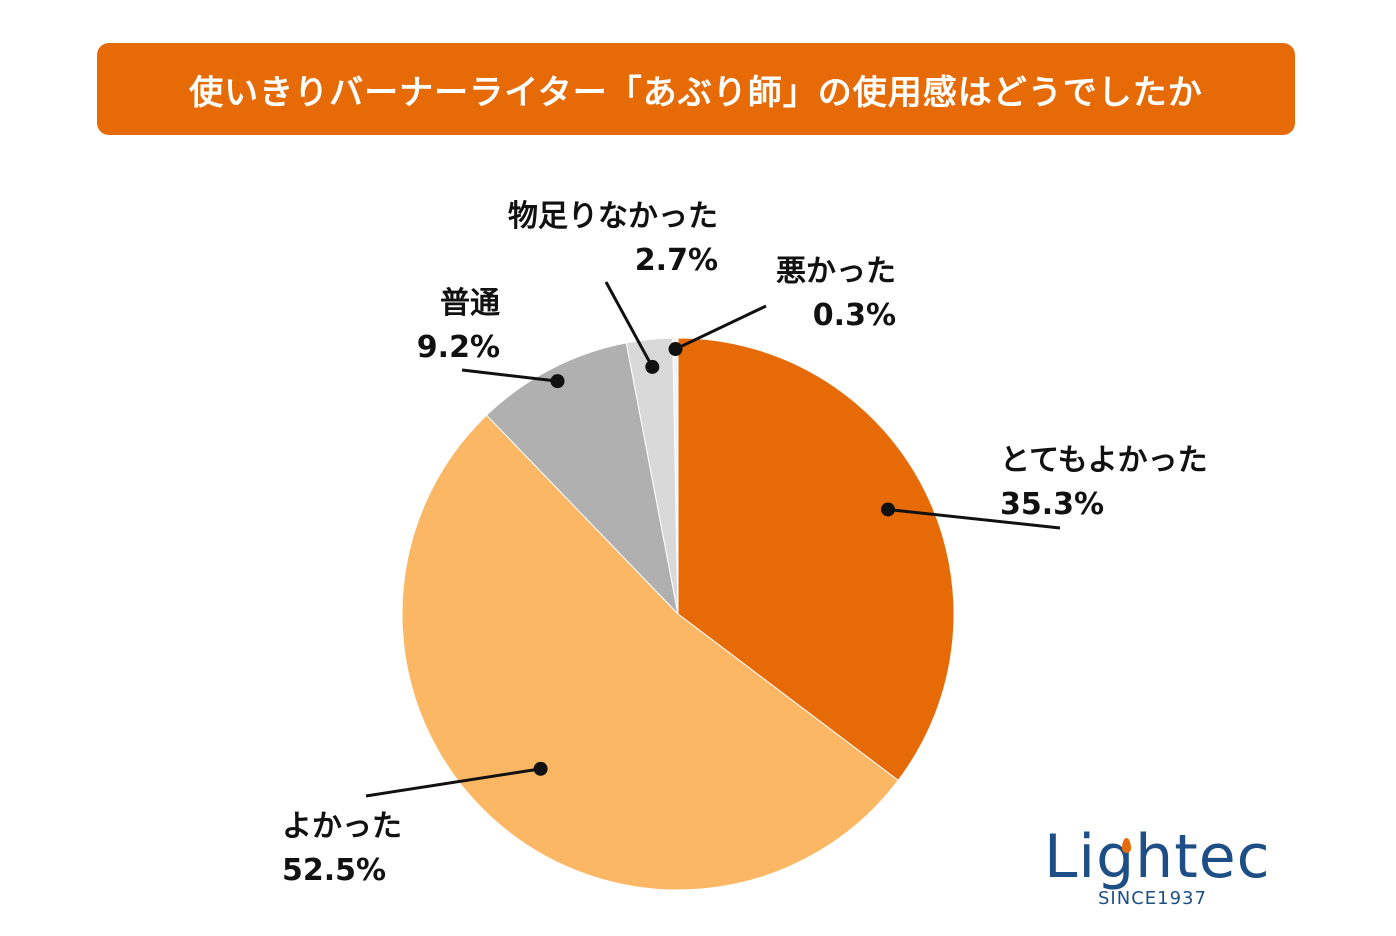 The height and width of the screenshot is (936, 1396). Describe the element at coordinates (1052, 504) in the screenshot. I see `slice-value-1: 35.3%` at that location.